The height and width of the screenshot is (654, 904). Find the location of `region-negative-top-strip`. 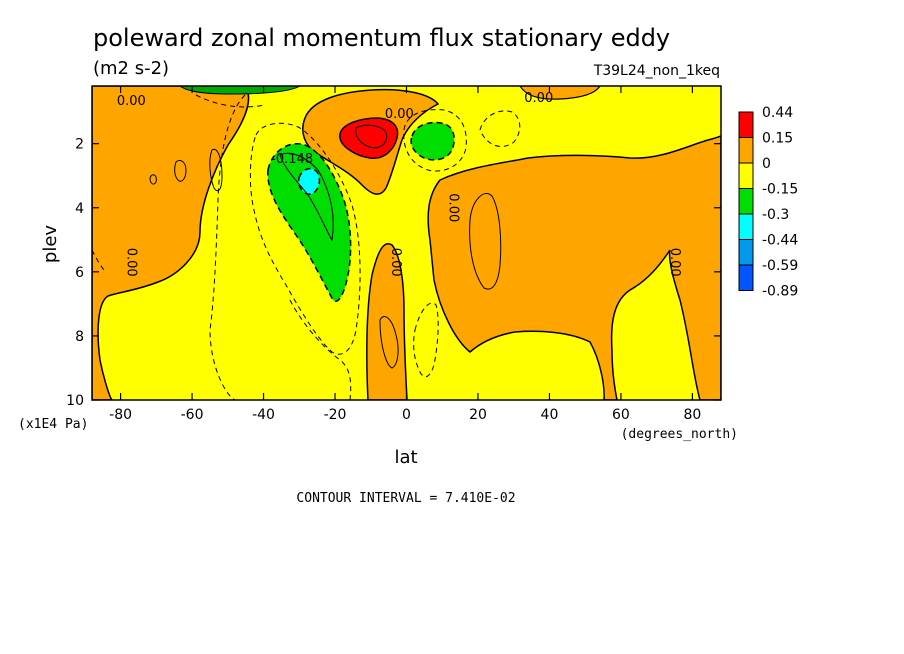

region-negative-top-strip is located at coordinates (240, 90).